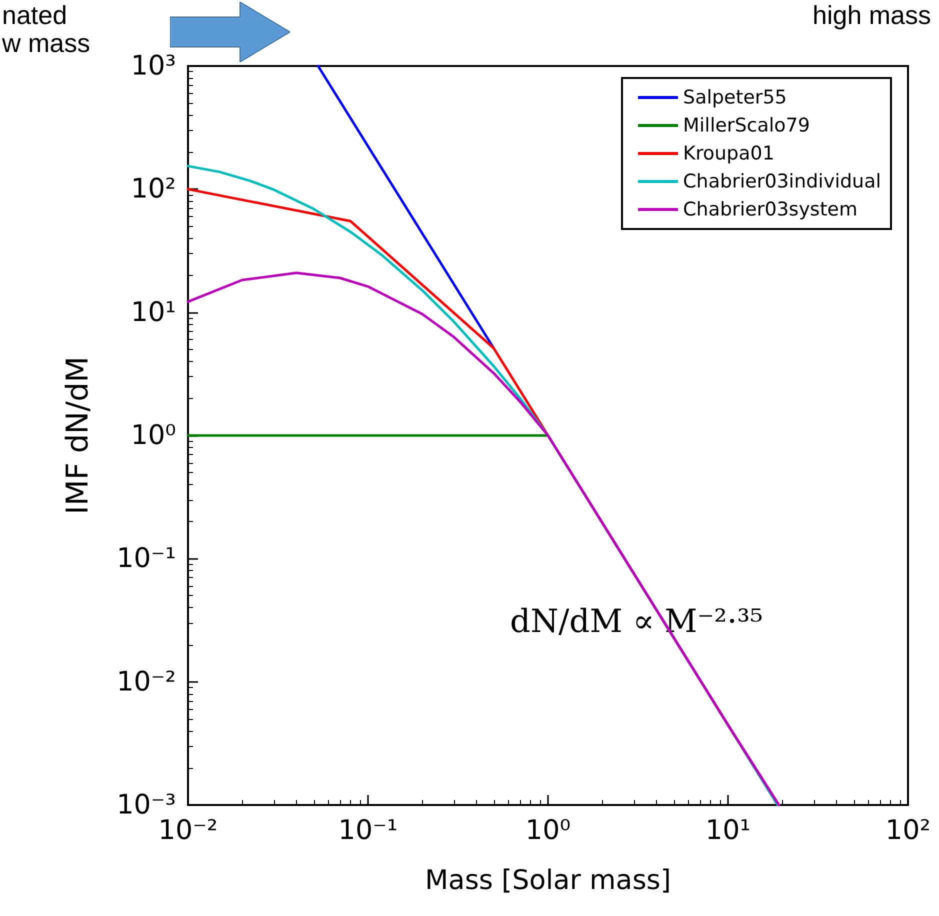 The image size is (939, 916). What do you see at coordinates (735, 97) in the screenshot?
I see `legend-label: Salpeter55` at bounding box center [735, 97].